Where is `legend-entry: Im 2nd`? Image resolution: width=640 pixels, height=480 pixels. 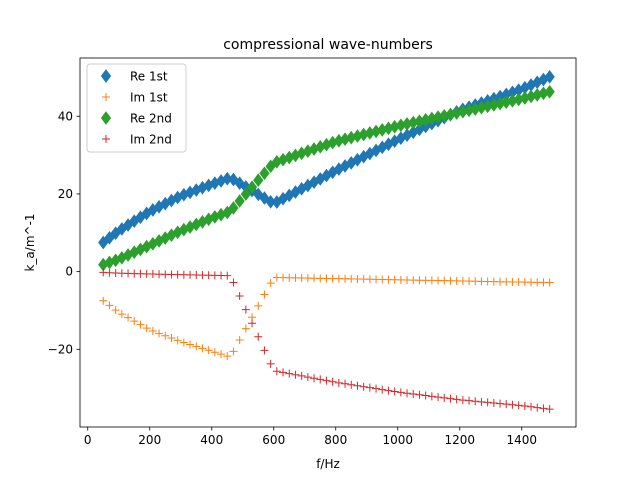
legend-entry: Im 2nd is located at coordinates (151, 140).